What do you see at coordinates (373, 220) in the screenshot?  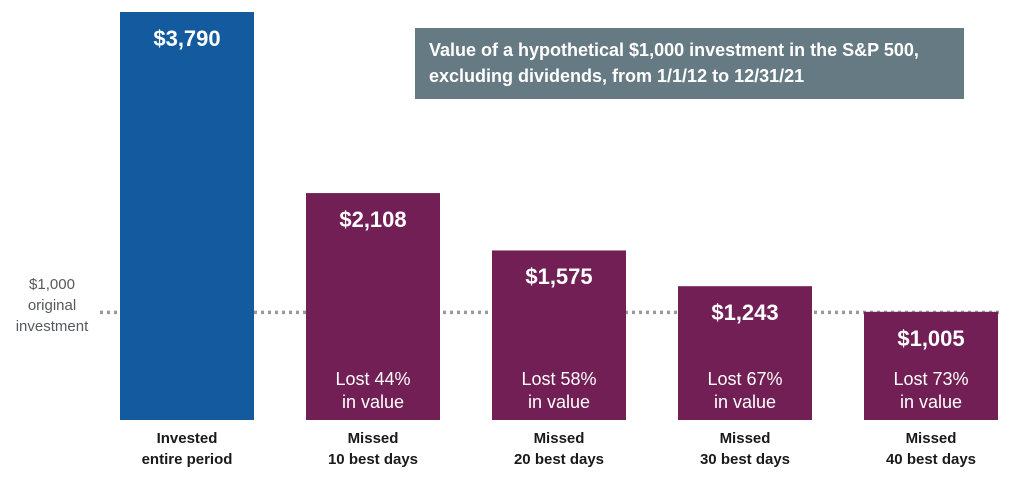 I see `bar-value-label: $2,108` at bounding box center [373, 220].